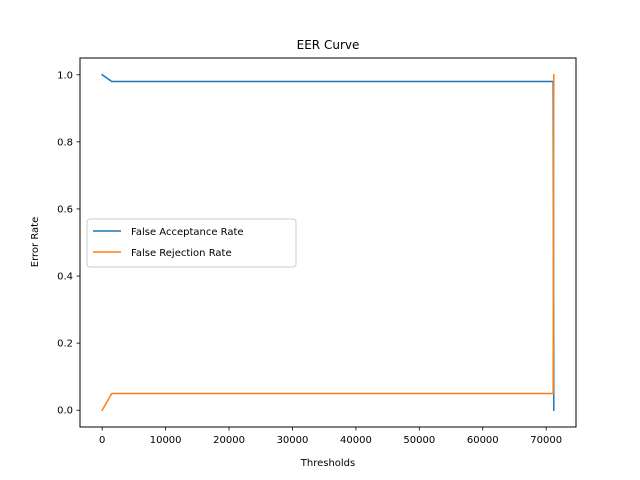  Describe the element at coordinates (328, 463) in the screenshot. I see `x-axis-label: Thresholds` at that location.